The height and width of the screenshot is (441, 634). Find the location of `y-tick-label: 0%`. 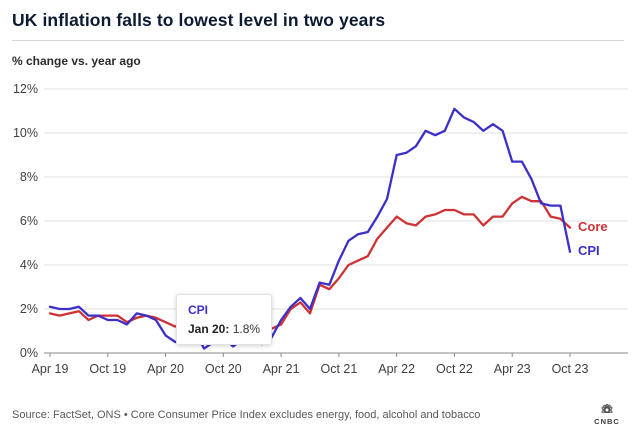

y-tick-label: 0% is located at coordinates (29, 353).